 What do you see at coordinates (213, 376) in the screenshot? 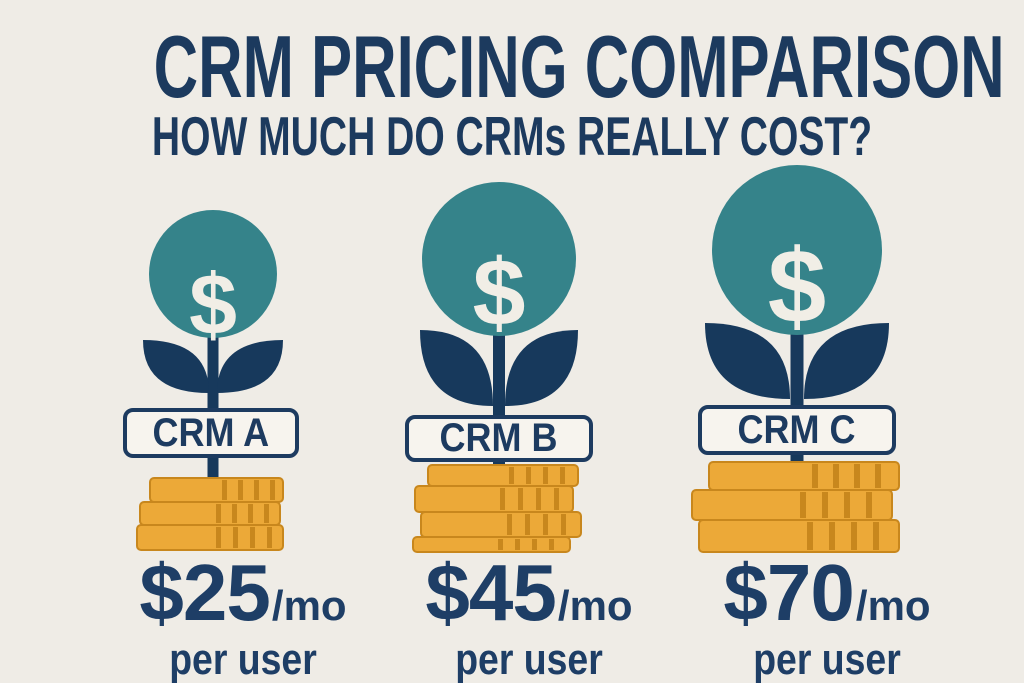
I see `plant-stem` at bounding box center [213, 376].